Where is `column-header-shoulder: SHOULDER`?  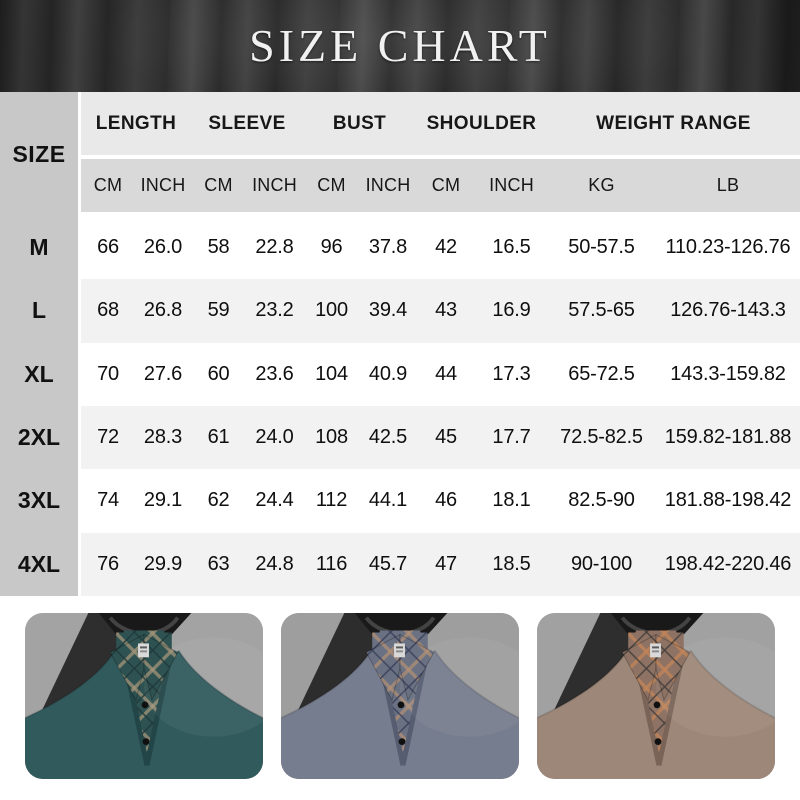
column-header-shoulder: SHOULDER is located at coordinates (481, 123).